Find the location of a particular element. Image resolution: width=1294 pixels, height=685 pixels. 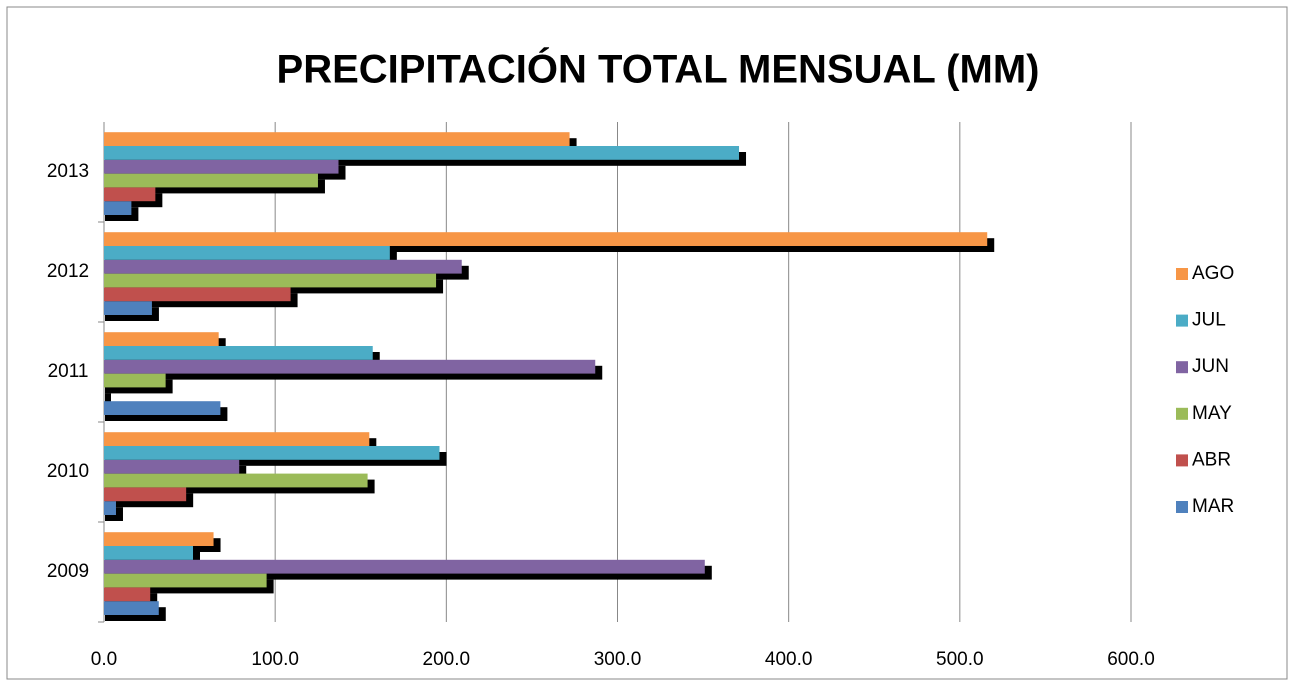

y-tick-label: 2010 is located at coordinates (68, 471).